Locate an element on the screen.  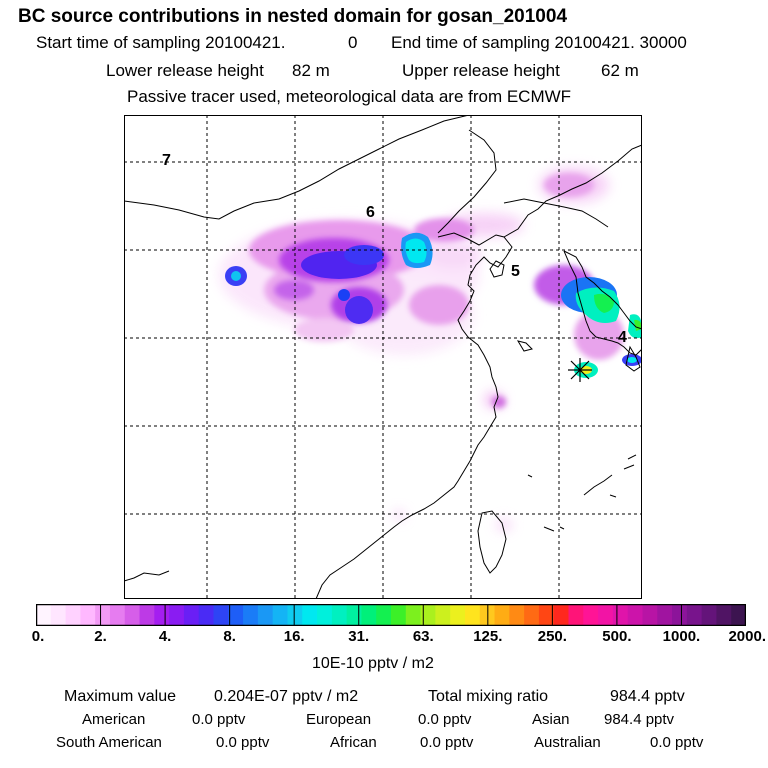
total-mixing-value: 984.4 pptv is located at coordinates (647, 696).